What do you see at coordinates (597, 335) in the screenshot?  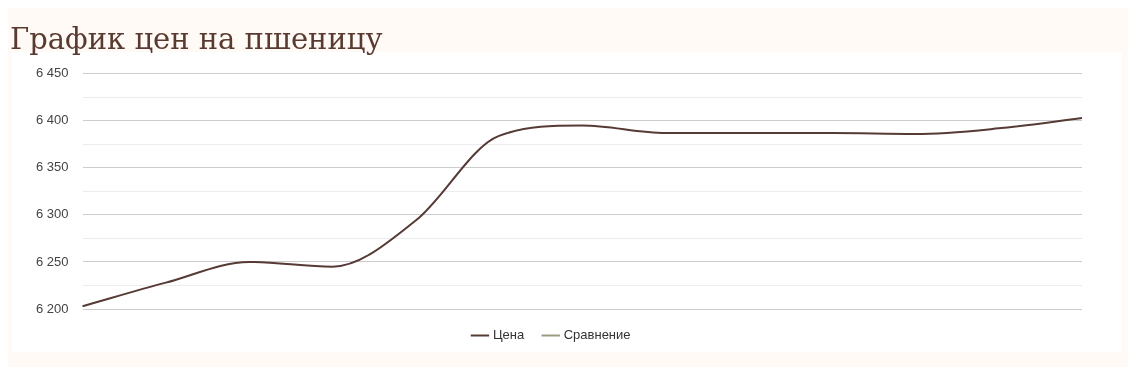 I see `legend-label: Сравнение` at bounding box center [597, 335].